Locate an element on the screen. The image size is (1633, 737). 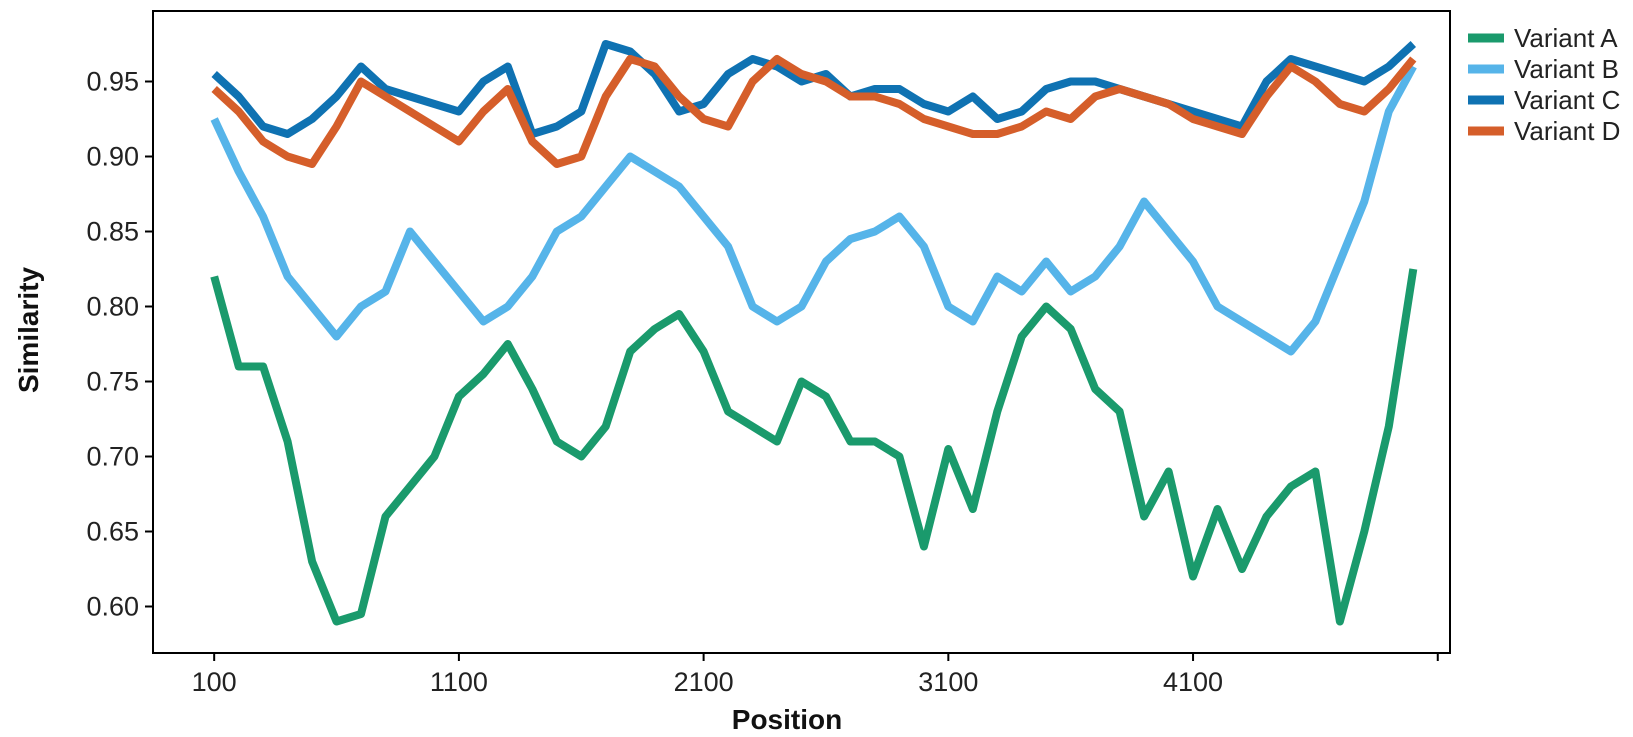
x-tick-label: 2100 is located at coordinates (704, 682).